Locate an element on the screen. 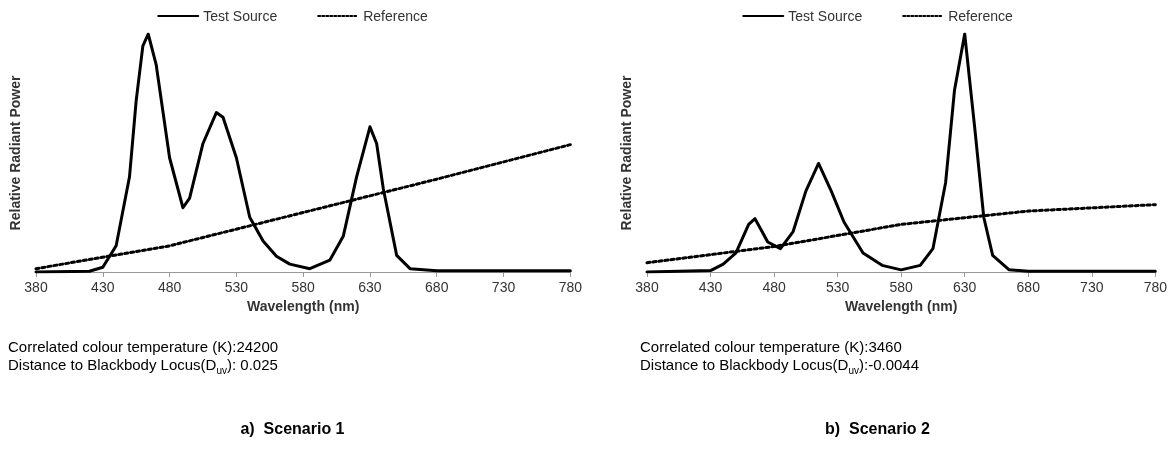  text: Distance to Blackbody Locus(D$_{uv}$):-0.0044 is located at coordinates (780, 366).